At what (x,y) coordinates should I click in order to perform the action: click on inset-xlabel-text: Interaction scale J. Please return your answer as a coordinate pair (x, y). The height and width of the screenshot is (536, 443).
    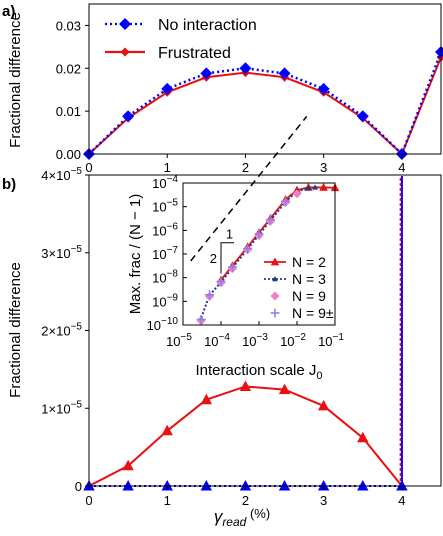
    Looking at the image, I should click on (255, 370).